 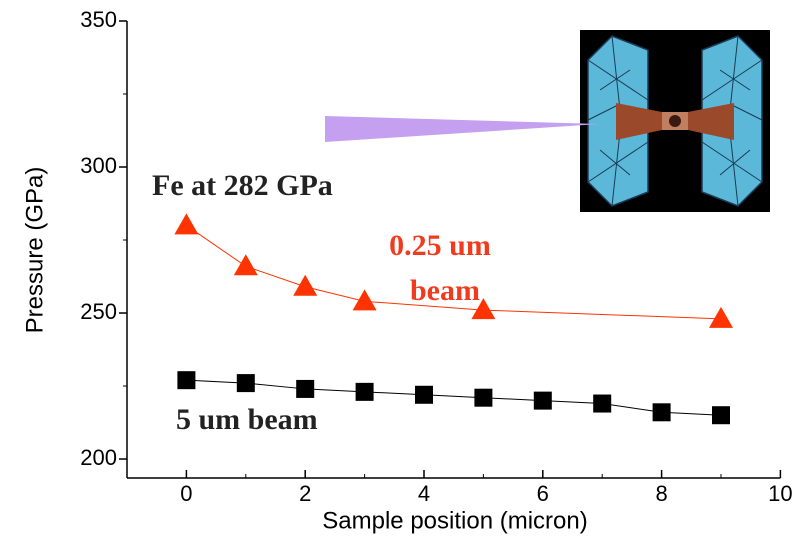 What do you see at coordinates (454, 520) in the screenshot?
I see `x-axis-title: Sample position (micron)` at bounding box center [454, 520].